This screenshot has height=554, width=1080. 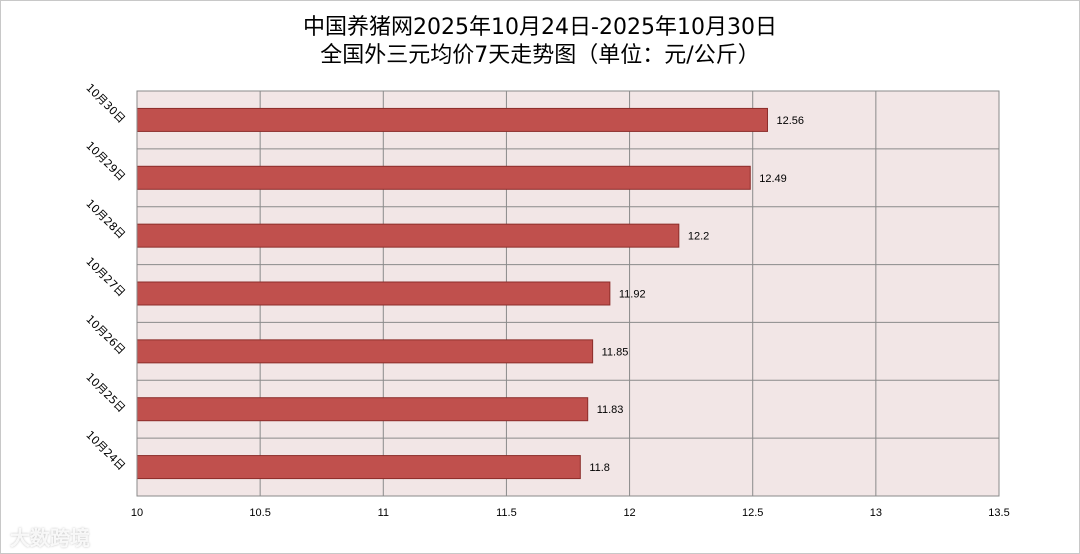 I want to click on bar-value-label: 11.83, so click(x=610, y=410).